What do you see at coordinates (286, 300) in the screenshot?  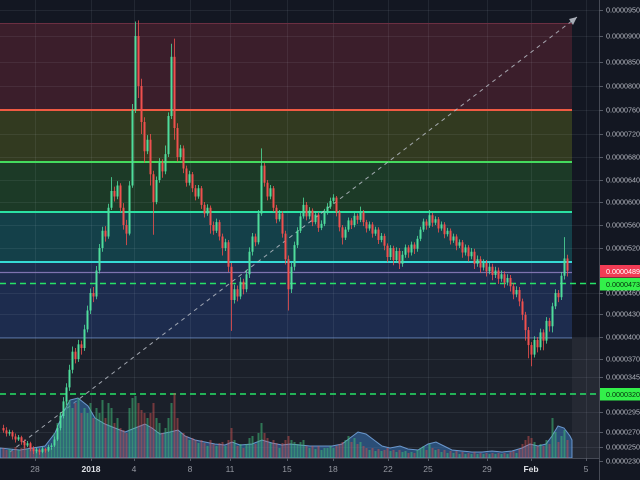 I see `band-support-blue` at bounding box center [286, 300].